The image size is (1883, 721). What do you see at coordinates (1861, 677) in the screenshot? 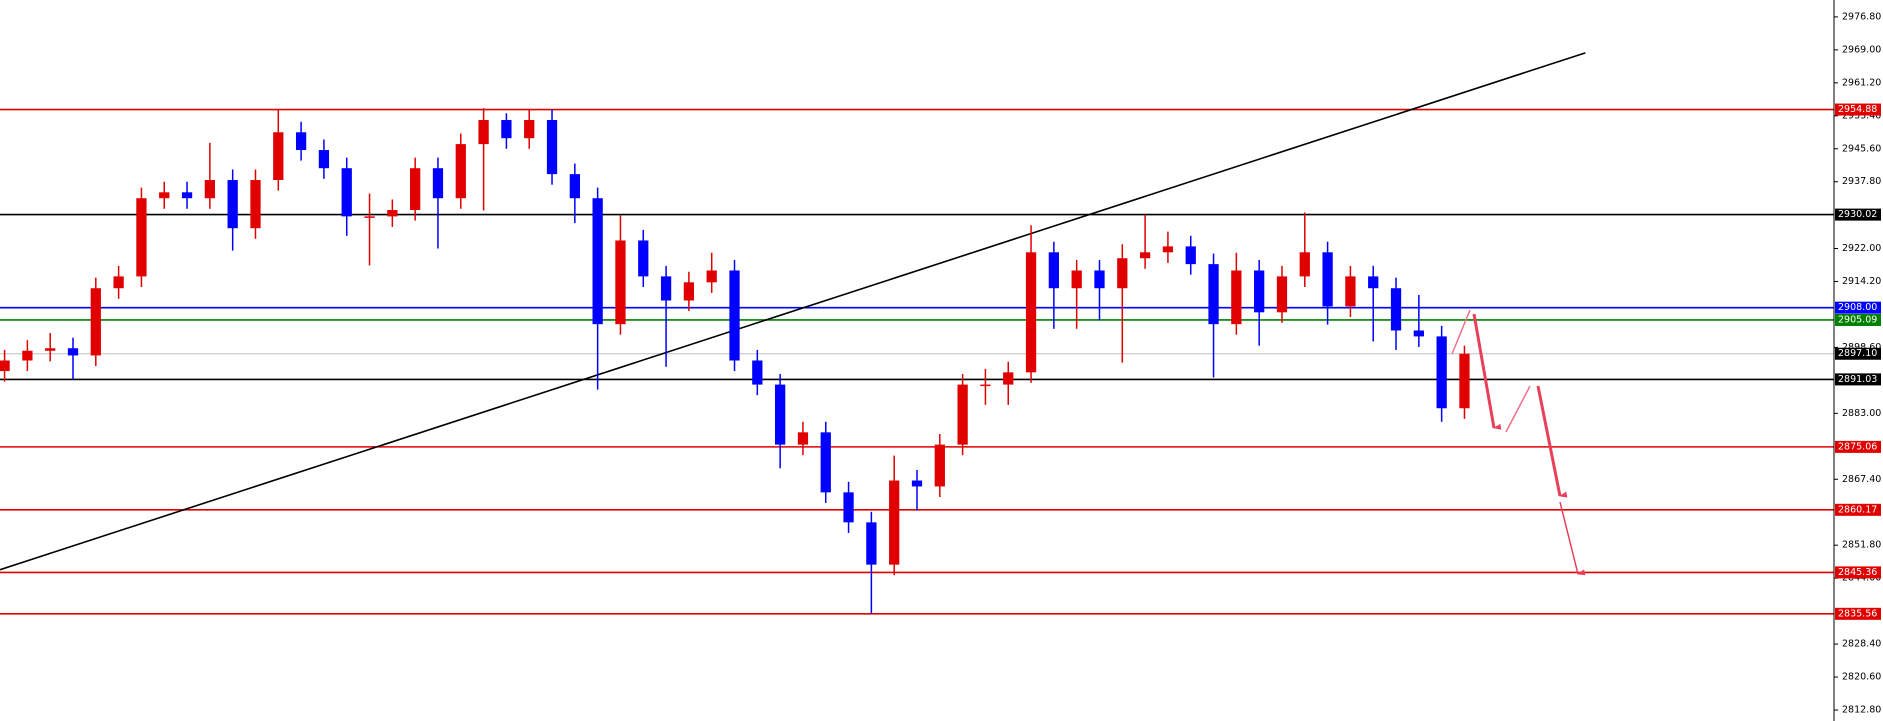
I see `y-tick-label: 2820.60` at bounding box center [1861, 677].